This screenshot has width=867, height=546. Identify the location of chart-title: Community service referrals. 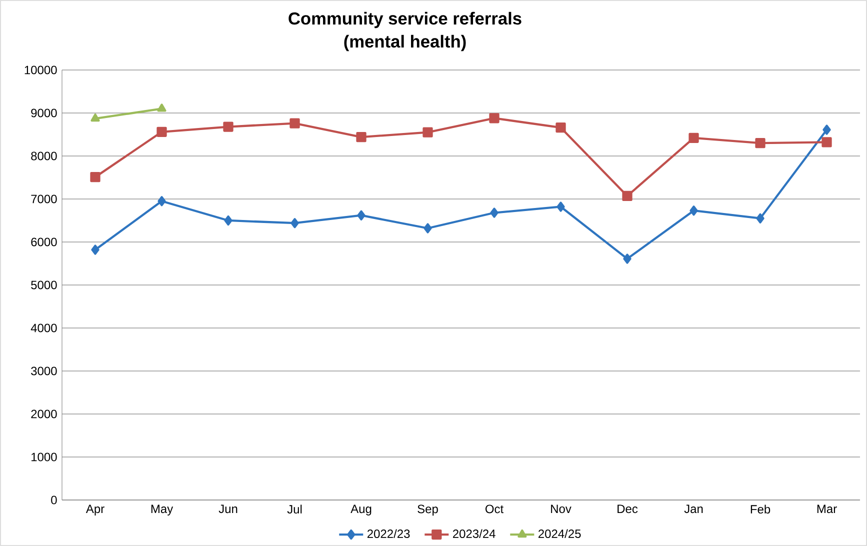
(405, 20).